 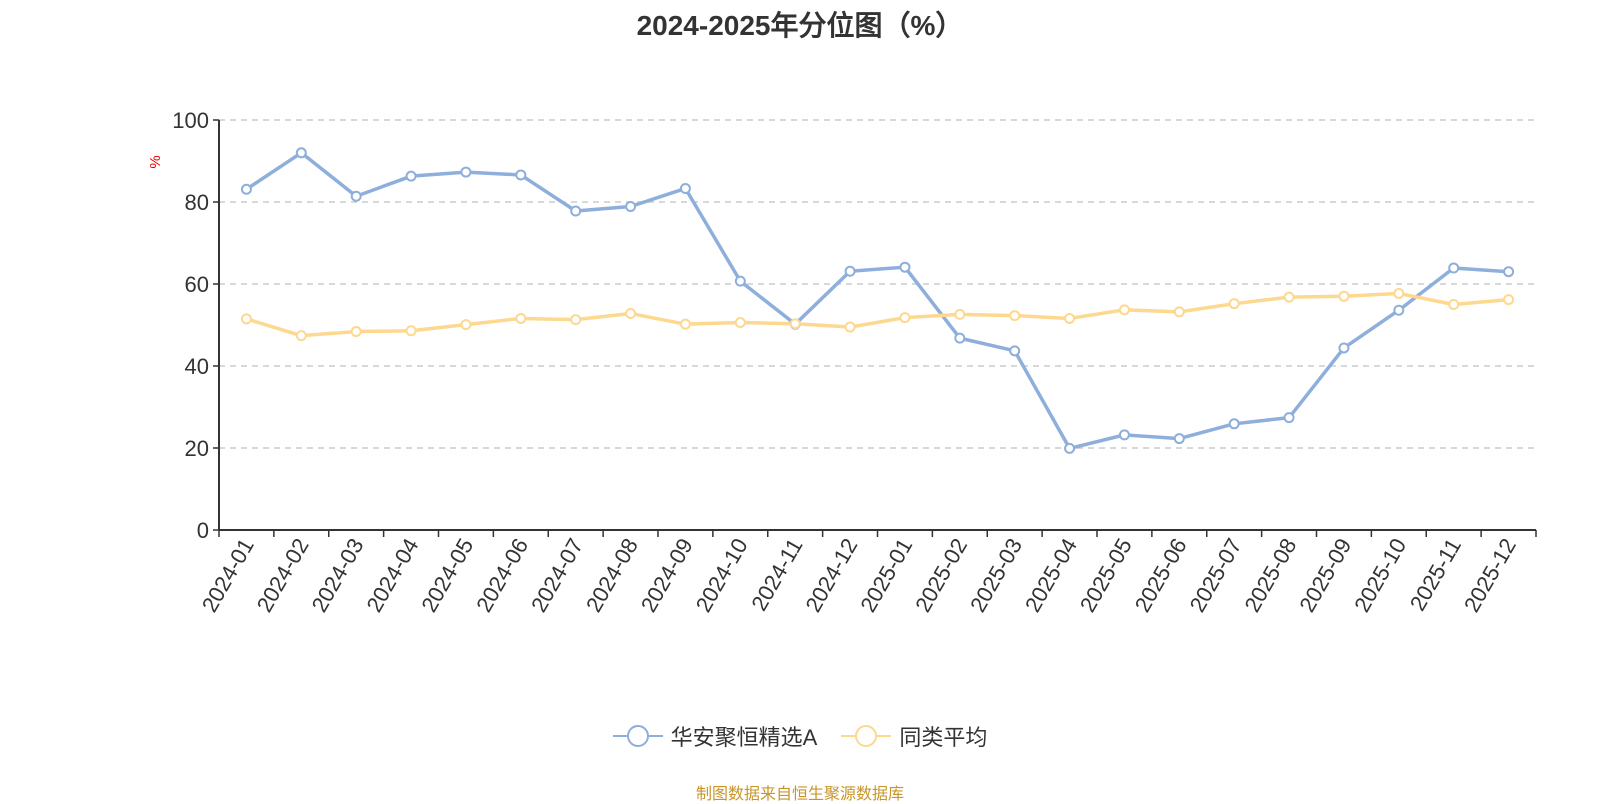 I want to click on legend-item: 华安聚恒精选A, so click(x=715, y=736).